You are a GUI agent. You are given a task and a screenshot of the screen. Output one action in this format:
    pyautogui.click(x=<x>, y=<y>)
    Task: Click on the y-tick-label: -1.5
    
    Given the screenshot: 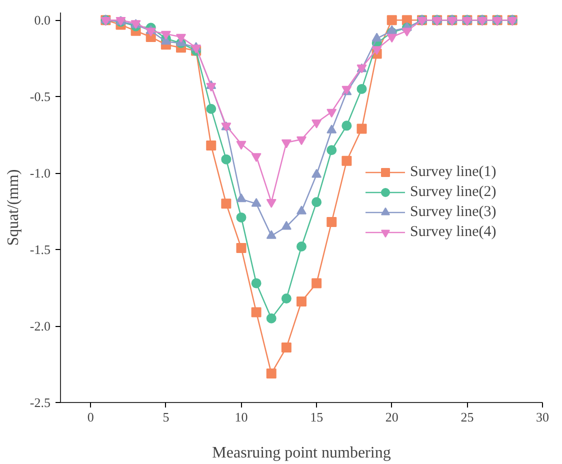 What is the action you would take?
    pyautogui.click(x=40, y=250)
    